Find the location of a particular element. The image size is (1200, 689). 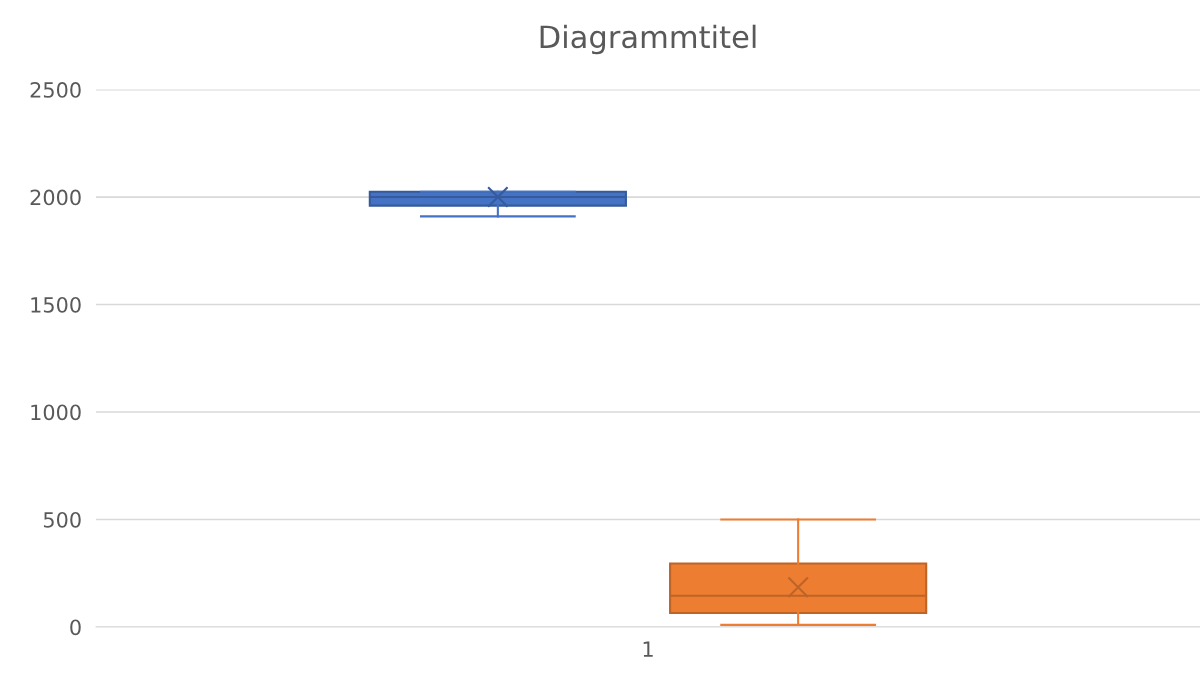

y-tick-label: 500 is located at coordinates (62, 519).